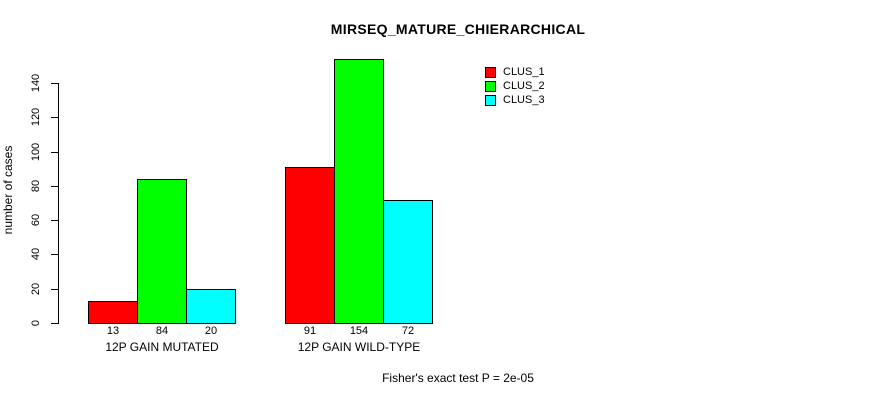 This screenshot has width=890, height=400. What do you see at coordinates (408, 331) in the screenshot?
I see `bar-value-label: 72` at bounding box center [408, 331].